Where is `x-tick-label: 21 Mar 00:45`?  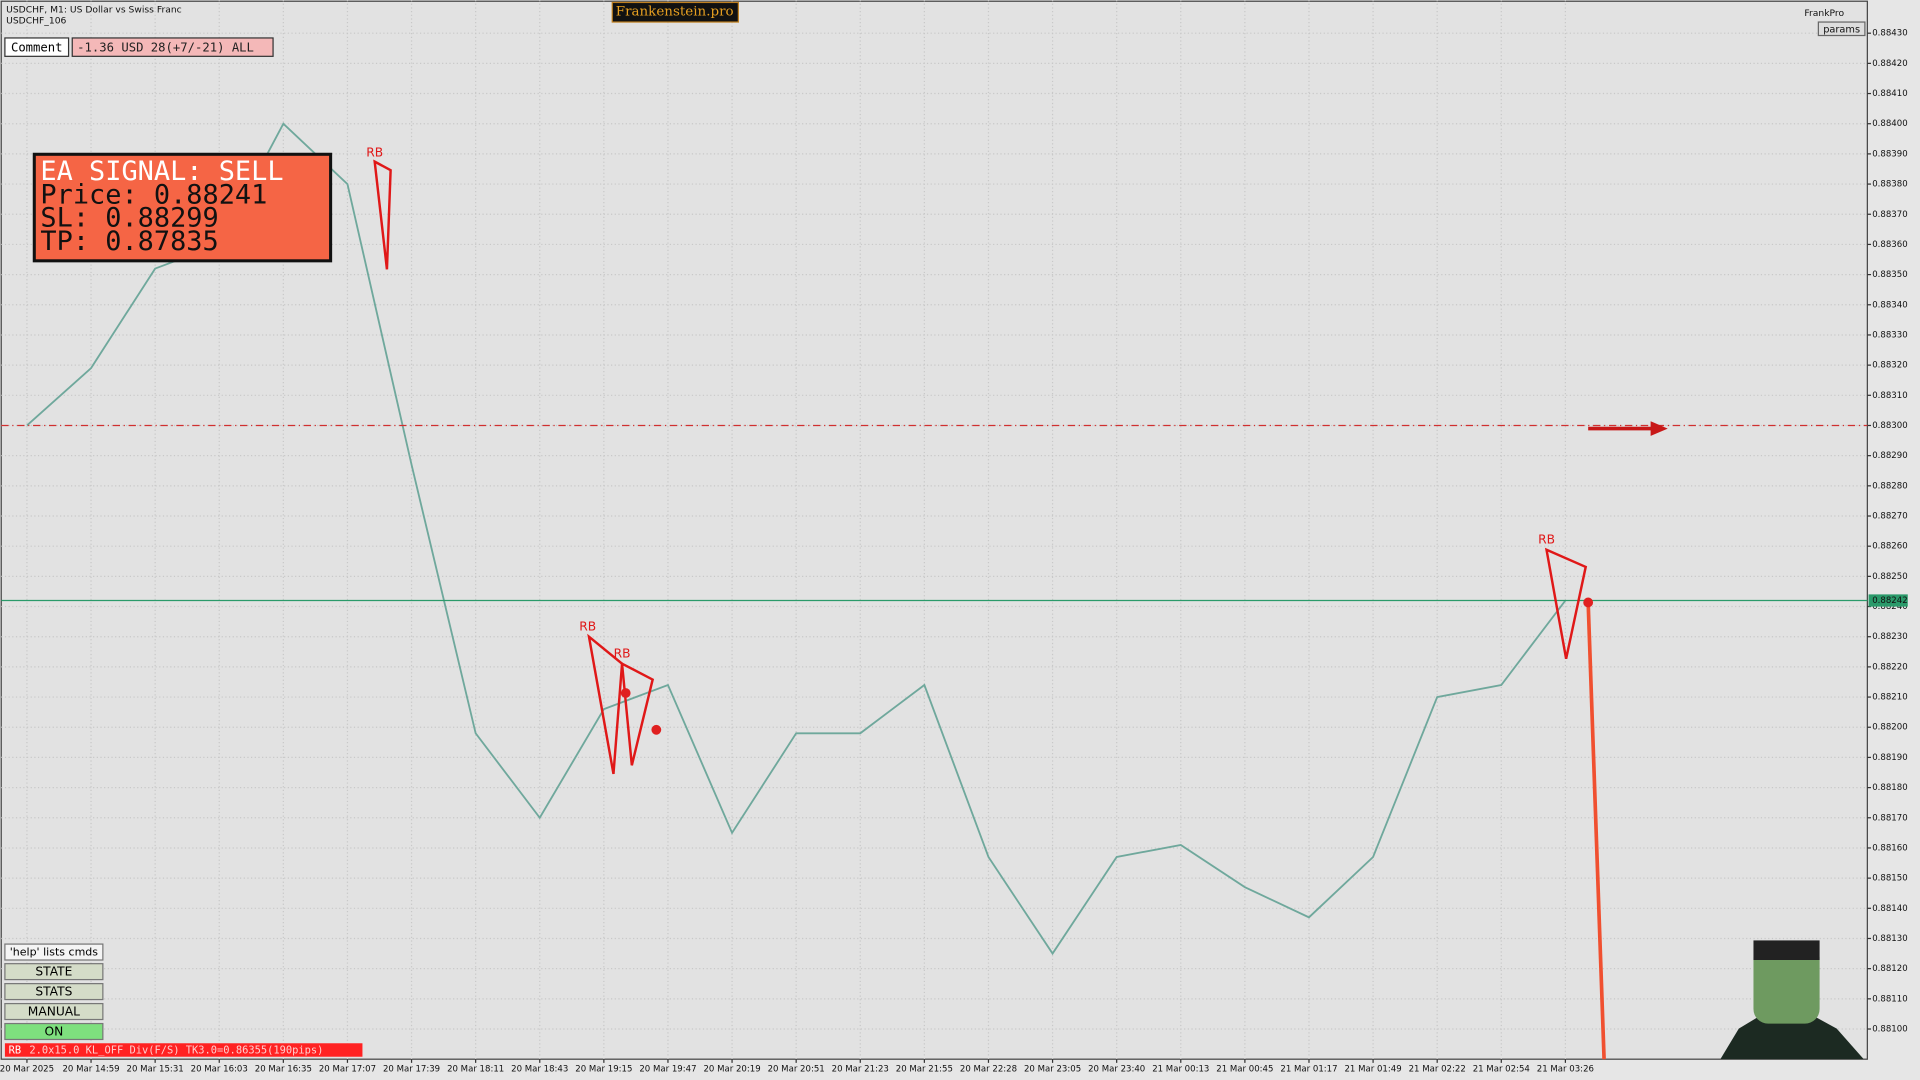 x-tick-label: 21 Mar 00:45 is located at coordinates (1244, 1069).